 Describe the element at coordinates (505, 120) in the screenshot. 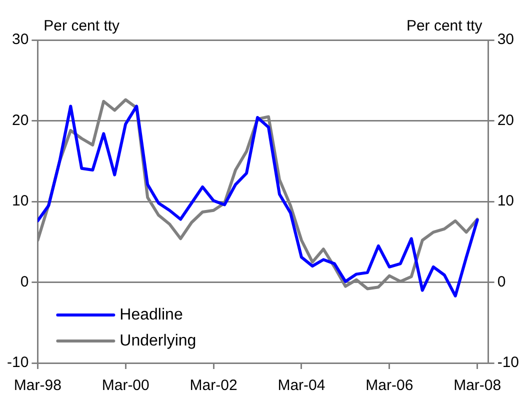

I see `y2-tick-label: 20` at that location.